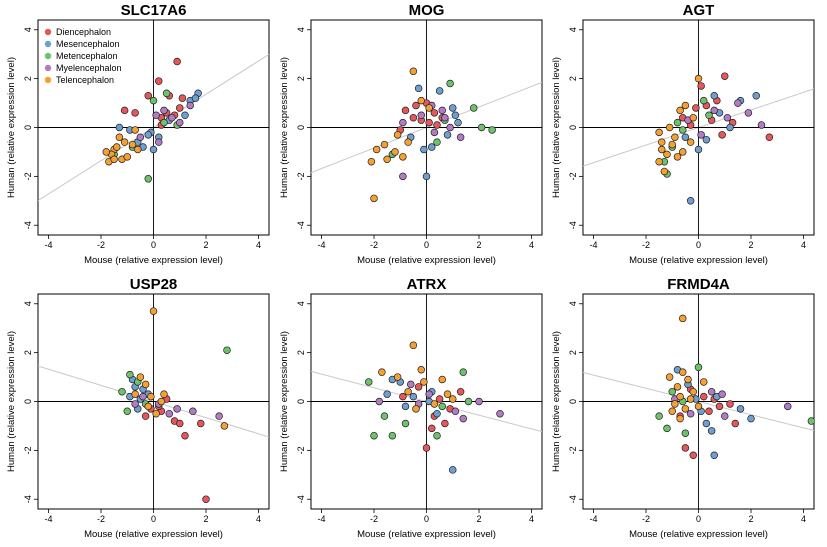  What do you see at coordinates (374, 519) in the screenshot?
I see `x-tick-label: -2` at bounding box center [374, 519].